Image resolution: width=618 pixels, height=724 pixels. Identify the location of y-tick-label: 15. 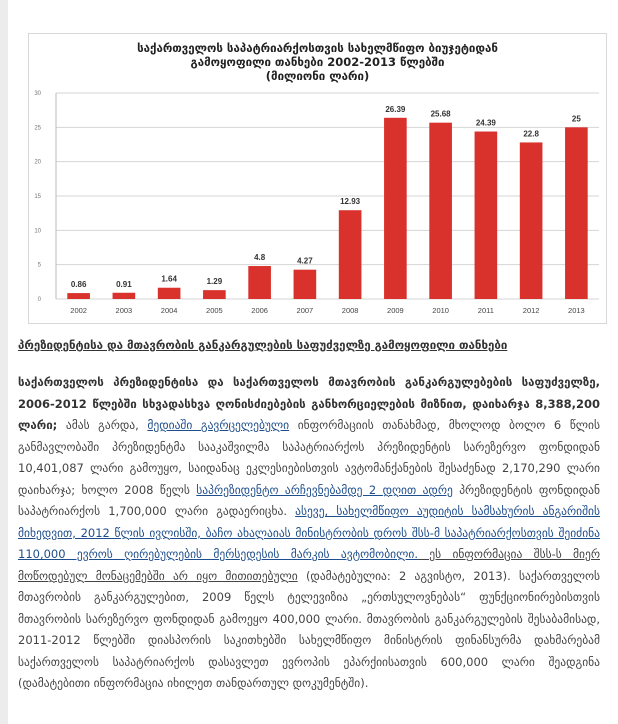
(37, 197).